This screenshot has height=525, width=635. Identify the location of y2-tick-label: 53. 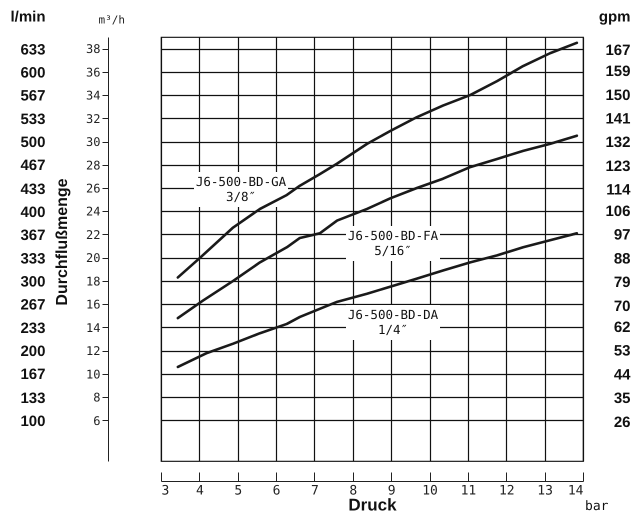
(622, 351).